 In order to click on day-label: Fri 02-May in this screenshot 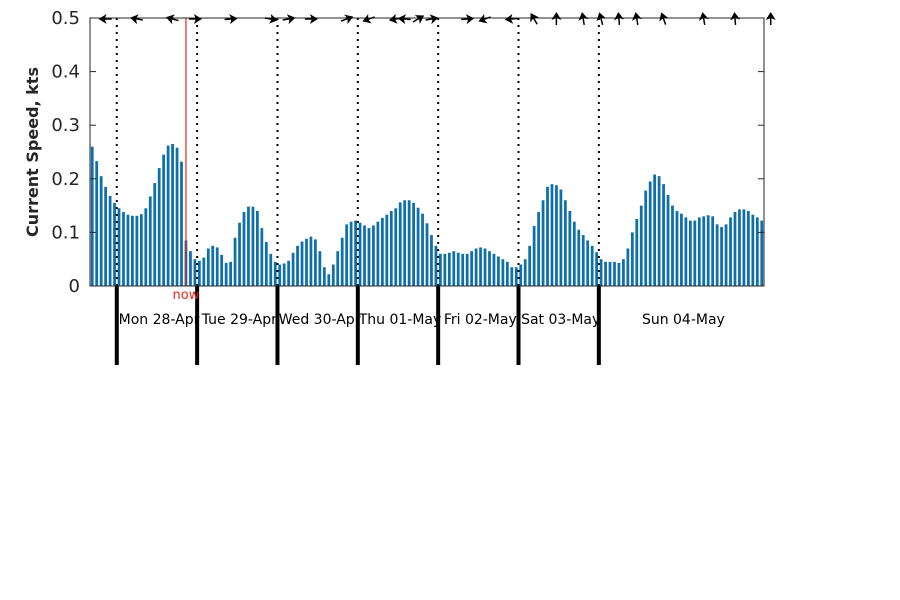, I will do `click(480, 320)`.